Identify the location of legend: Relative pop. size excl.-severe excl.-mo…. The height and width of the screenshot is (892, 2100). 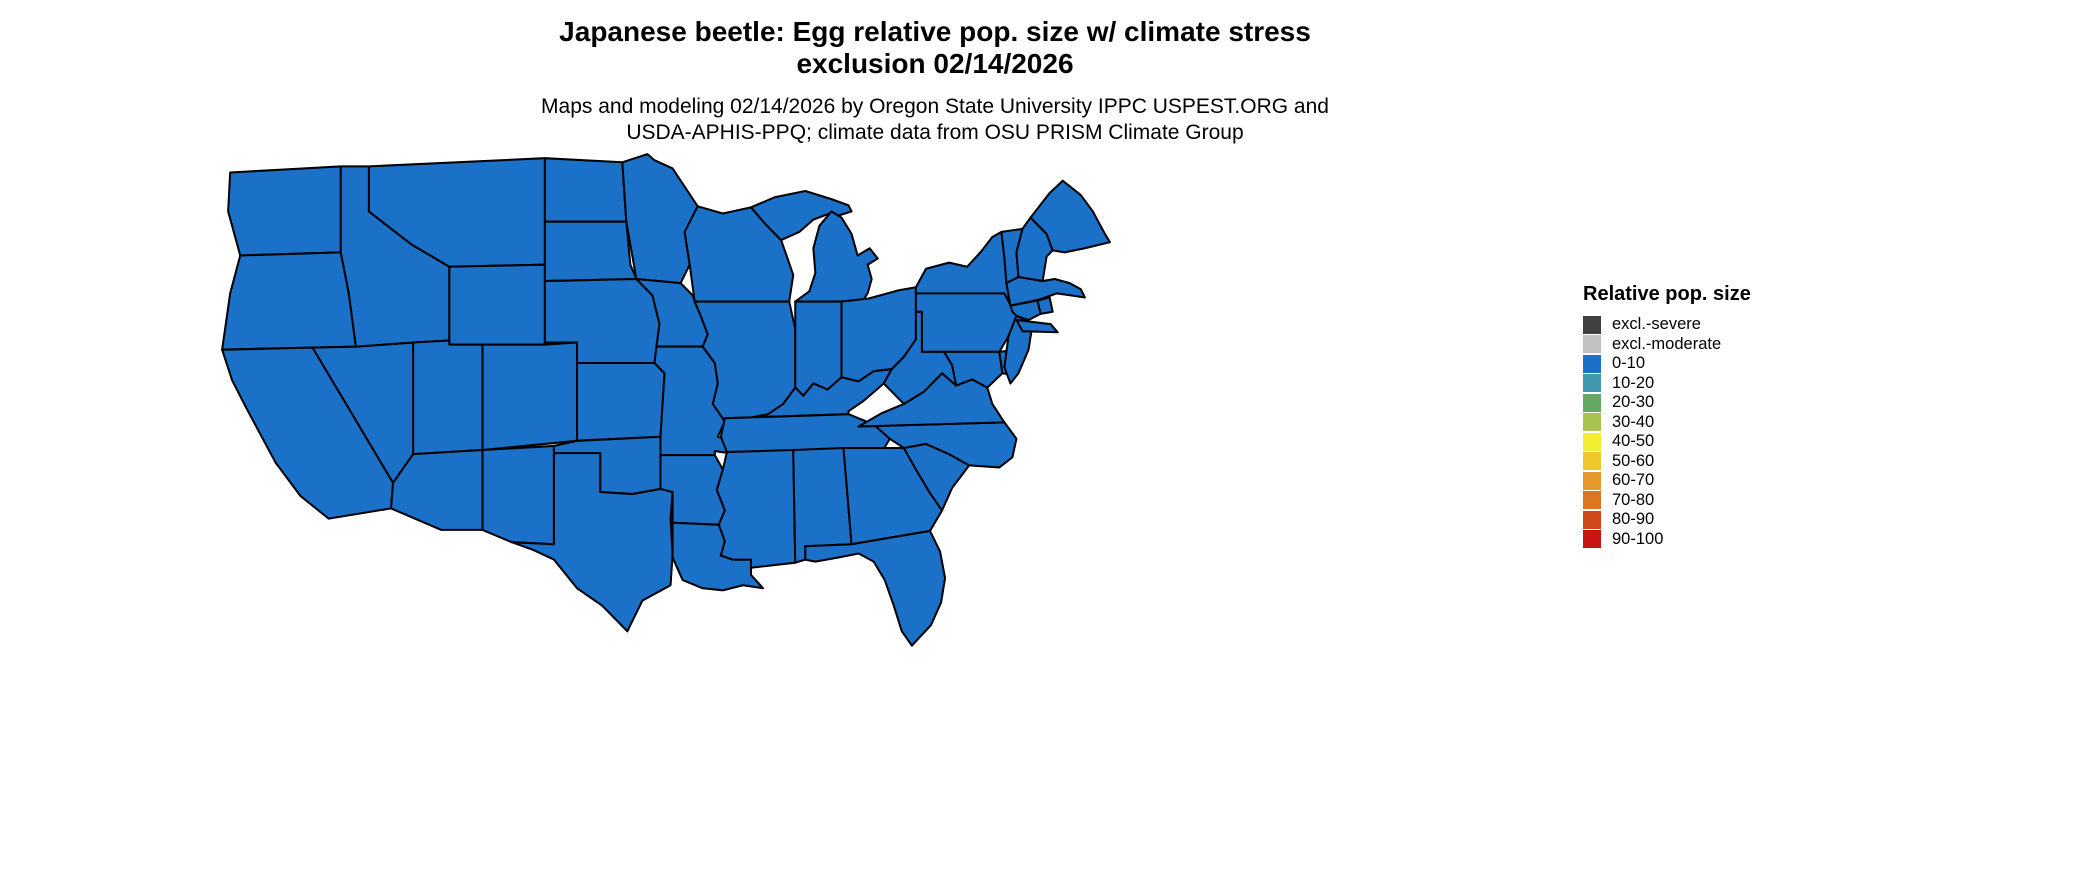
(1713, 416).